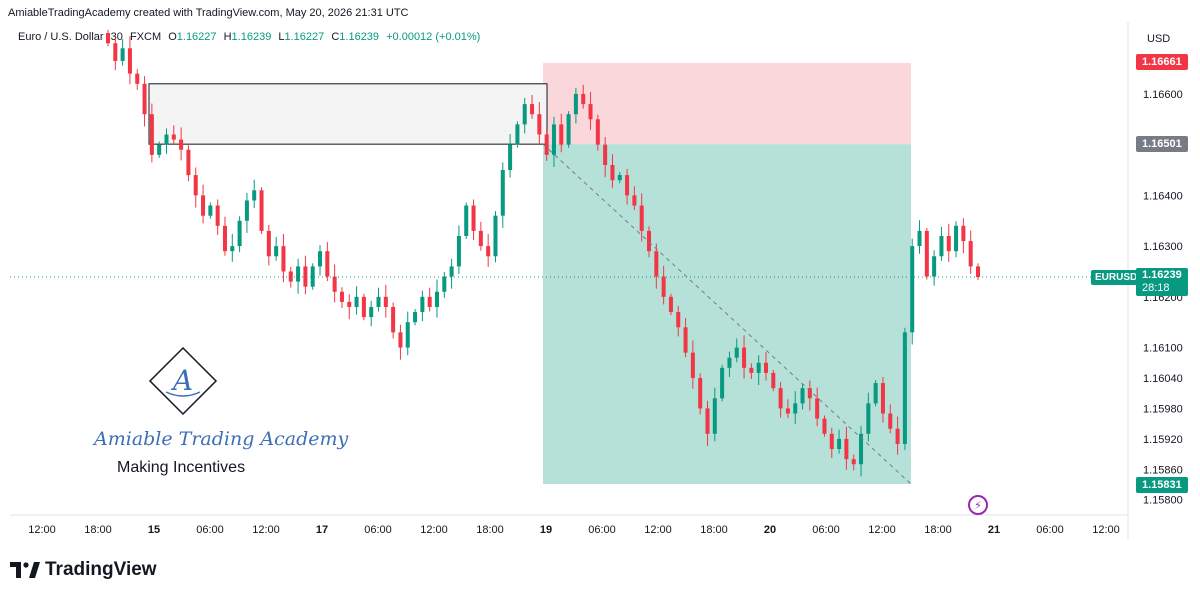  I want to click on academy-tagline: Making Incentives, so click(181, 467).